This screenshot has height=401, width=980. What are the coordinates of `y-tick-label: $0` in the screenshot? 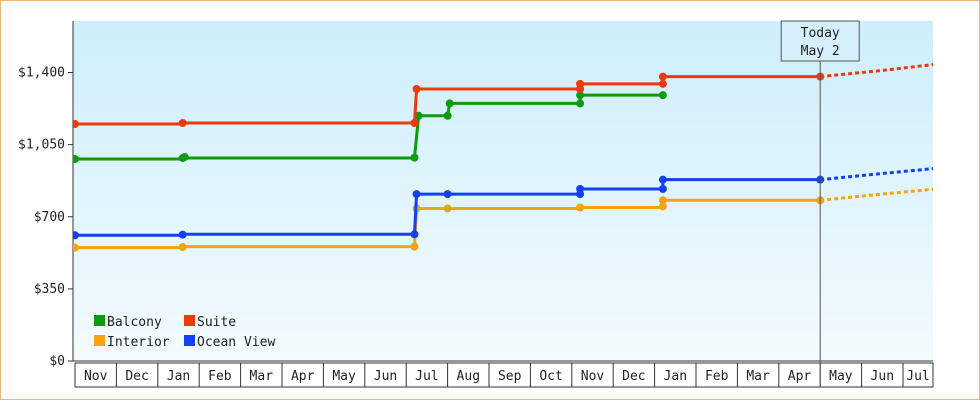 It's located at (57, 361).